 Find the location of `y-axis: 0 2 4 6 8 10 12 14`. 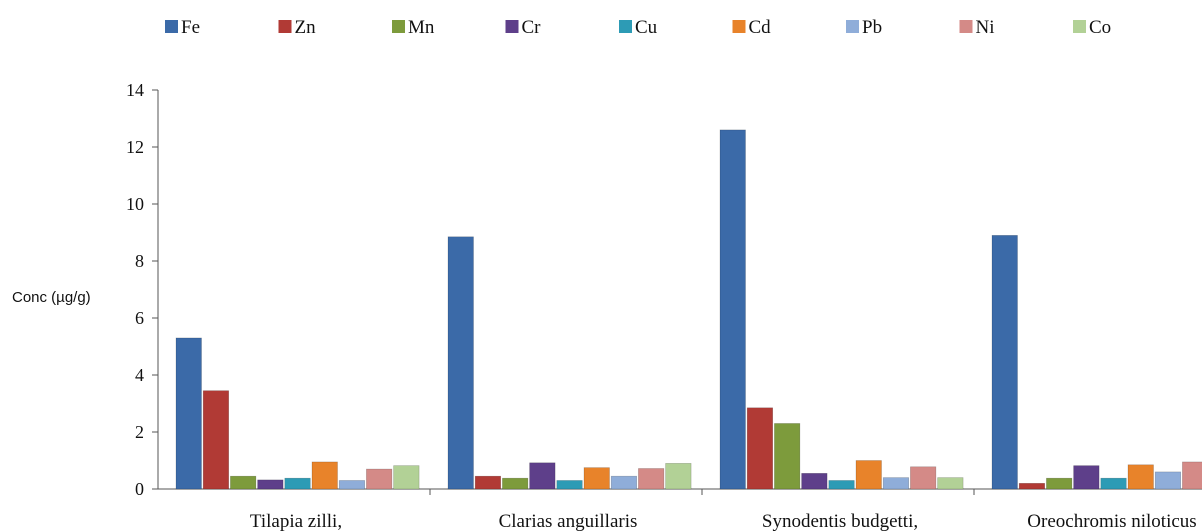

y-axis: 0 2 4 6 8 10 12 14 is located at coordinates (142, 289).